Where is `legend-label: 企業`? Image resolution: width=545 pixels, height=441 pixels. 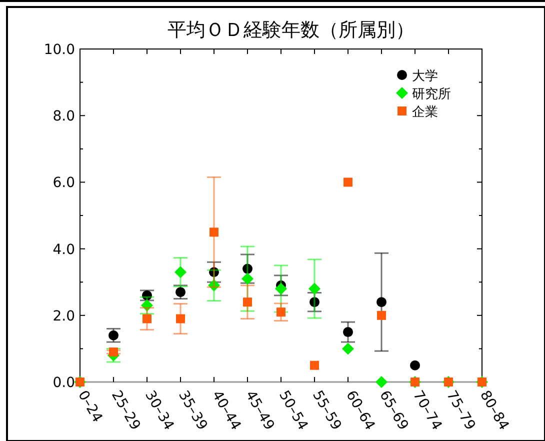
legend-label: 企業 is located at coordinates (425, 112).